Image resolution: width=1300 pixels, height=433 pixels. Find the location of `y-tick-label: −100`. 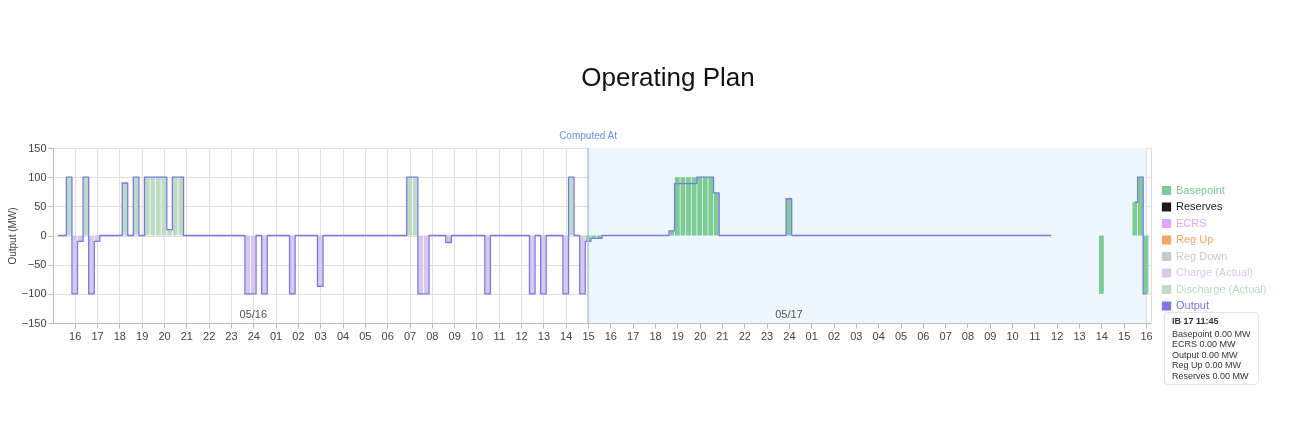

y-tick-label: −100 is located at coordinates (34, 293).